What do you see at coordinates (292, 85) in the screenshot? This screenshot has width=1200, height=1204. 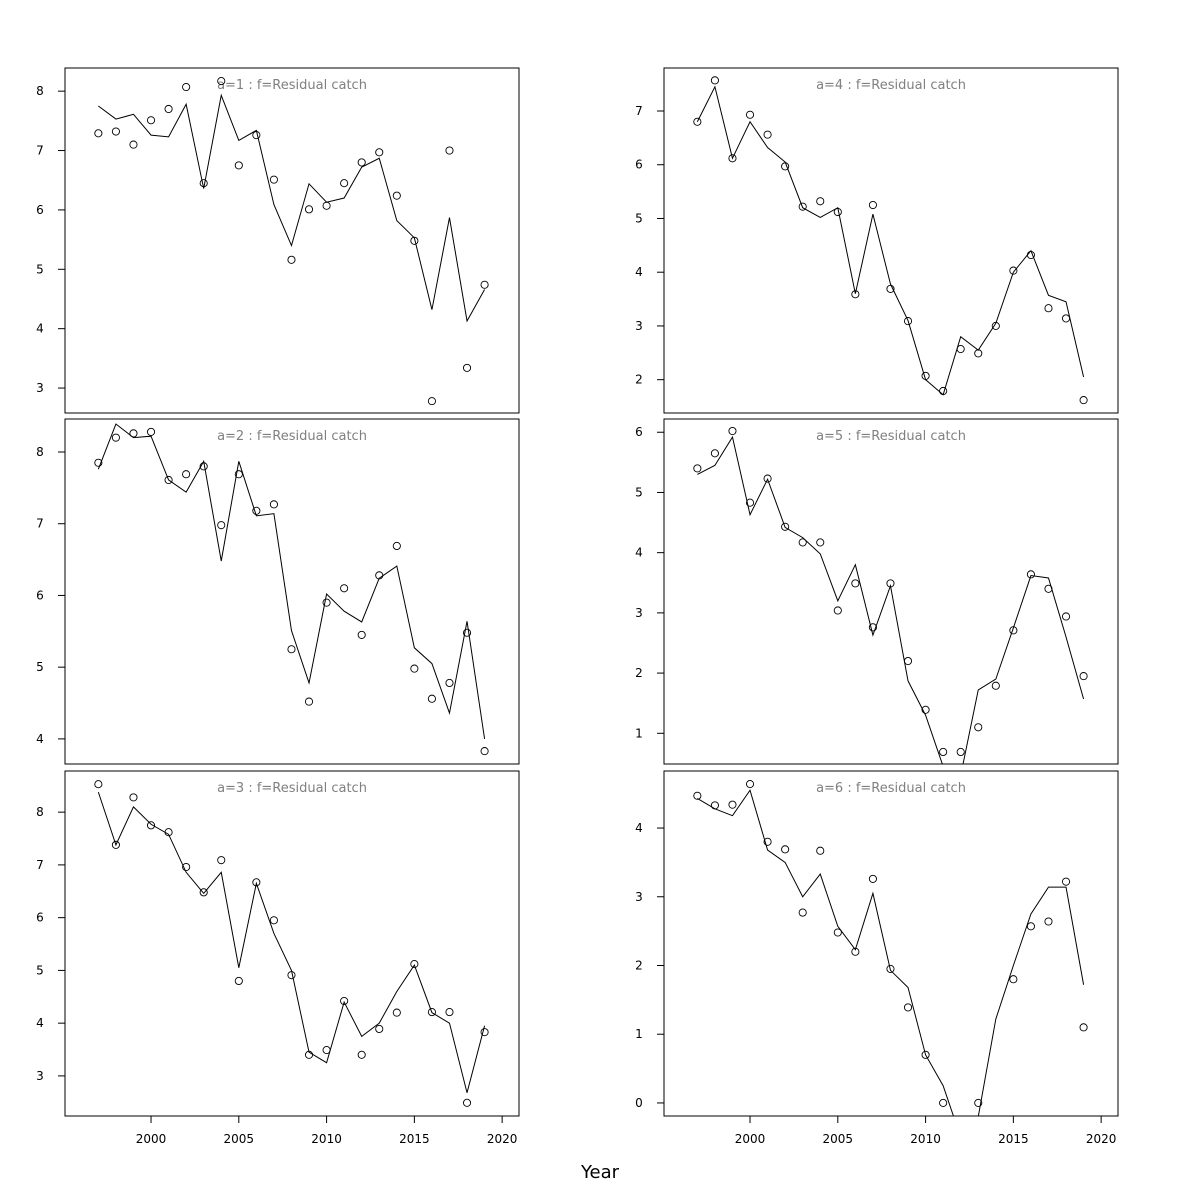 I see `panel-title: a=1 : f=Residual catch` at bounding box center [292, 85].